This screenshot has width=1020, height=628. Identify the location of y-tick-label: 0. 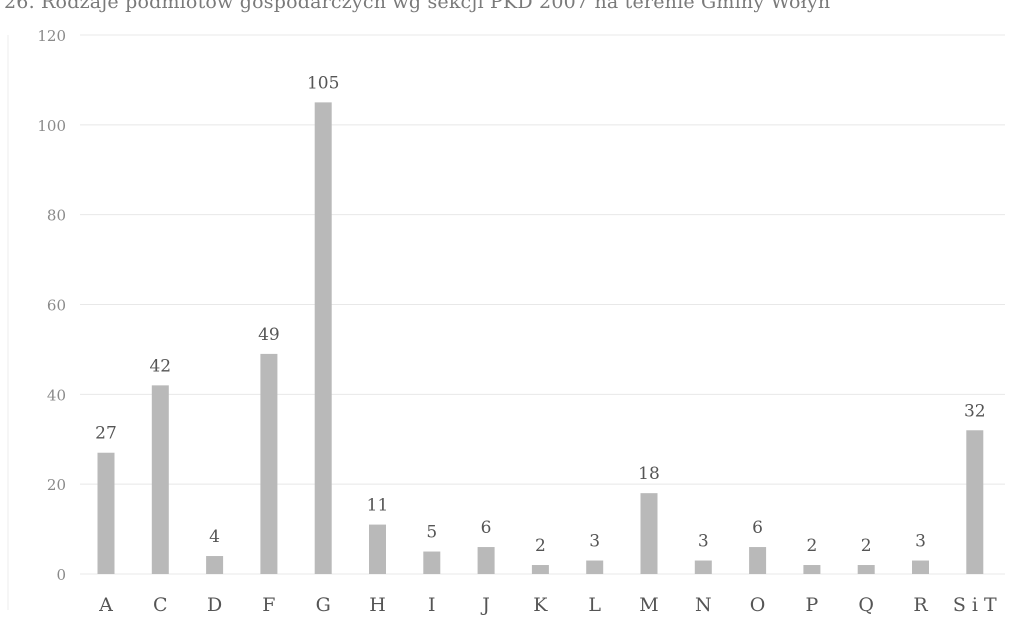
(61, 575).